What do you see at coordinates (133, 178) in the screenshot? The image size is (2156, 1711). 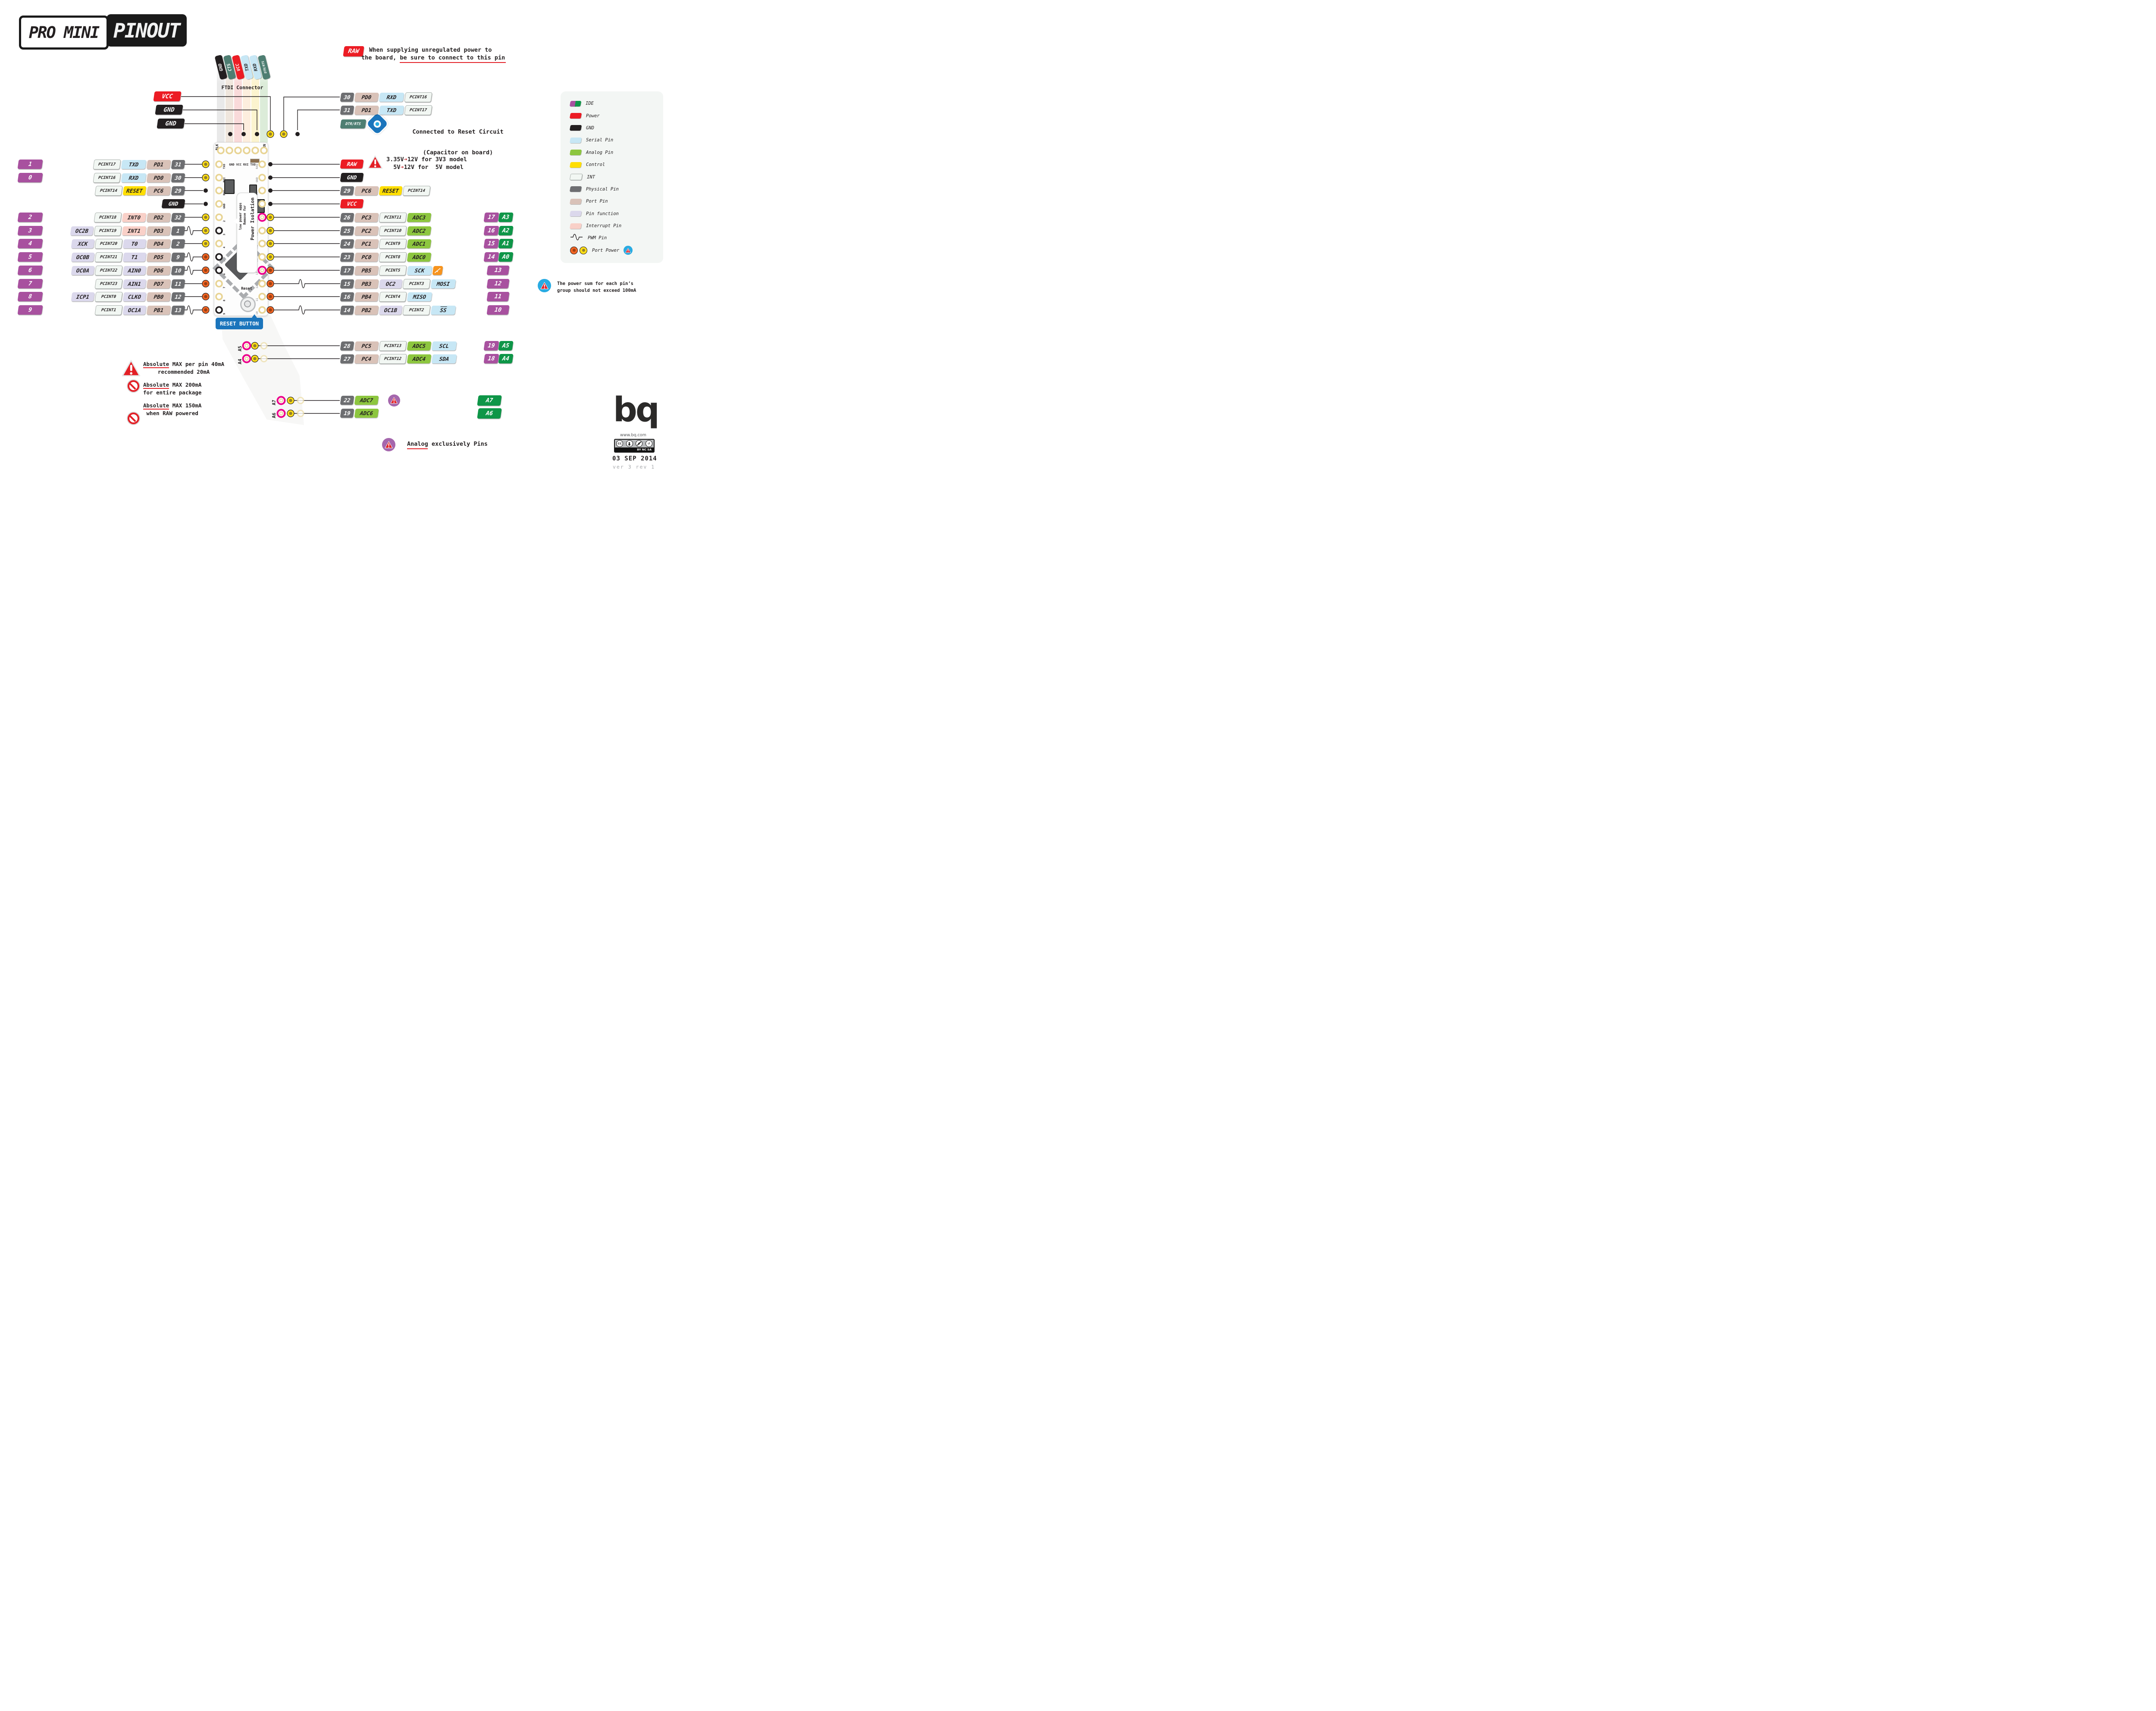 I see `pin-tag-label: RXD` at bounding box center [133, 178].